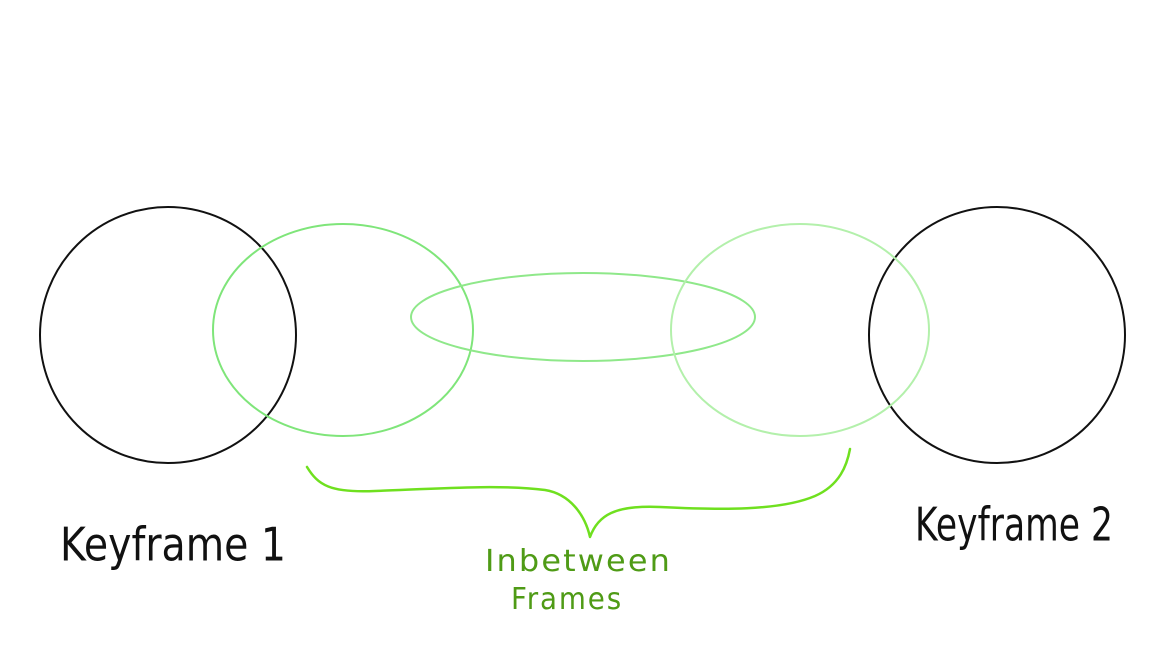 The width and height of the screenshot is (1175, 655). What do you see at coordinates (567, 599) in the screenshot?
I see `inbetween-label-line-2: Frames` at bounding box center [567, 599].